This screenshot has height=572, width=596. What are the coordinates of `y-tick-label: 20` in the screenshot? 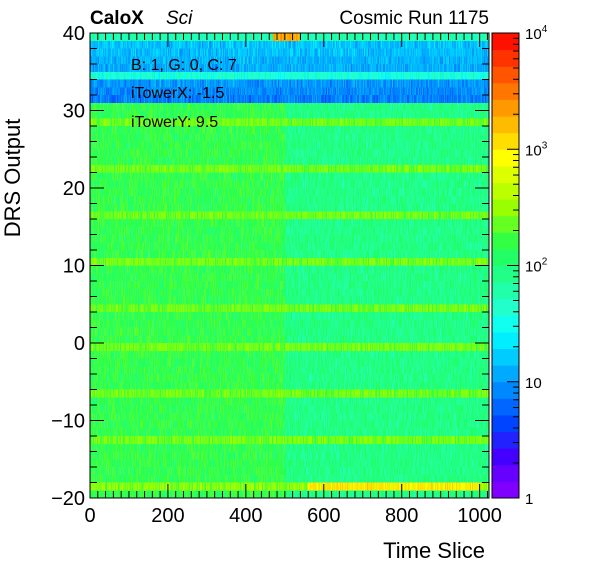 It's located at (74, 189).